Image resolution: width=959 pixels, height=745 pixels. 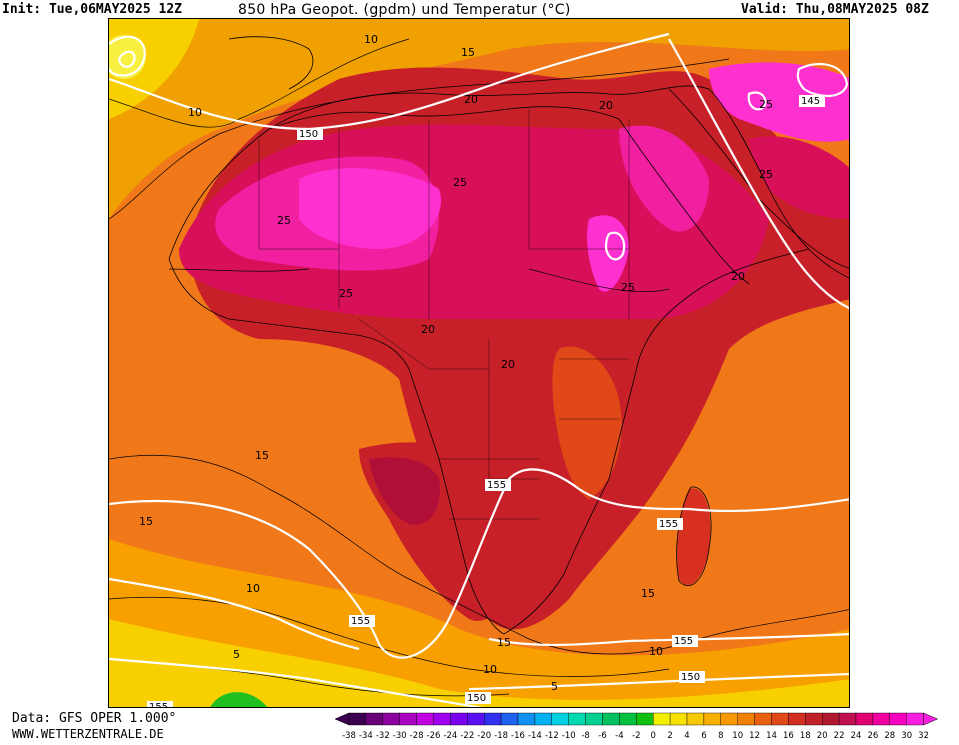 I want to click on northwest-warm-spot, so click(x=127, y=57).